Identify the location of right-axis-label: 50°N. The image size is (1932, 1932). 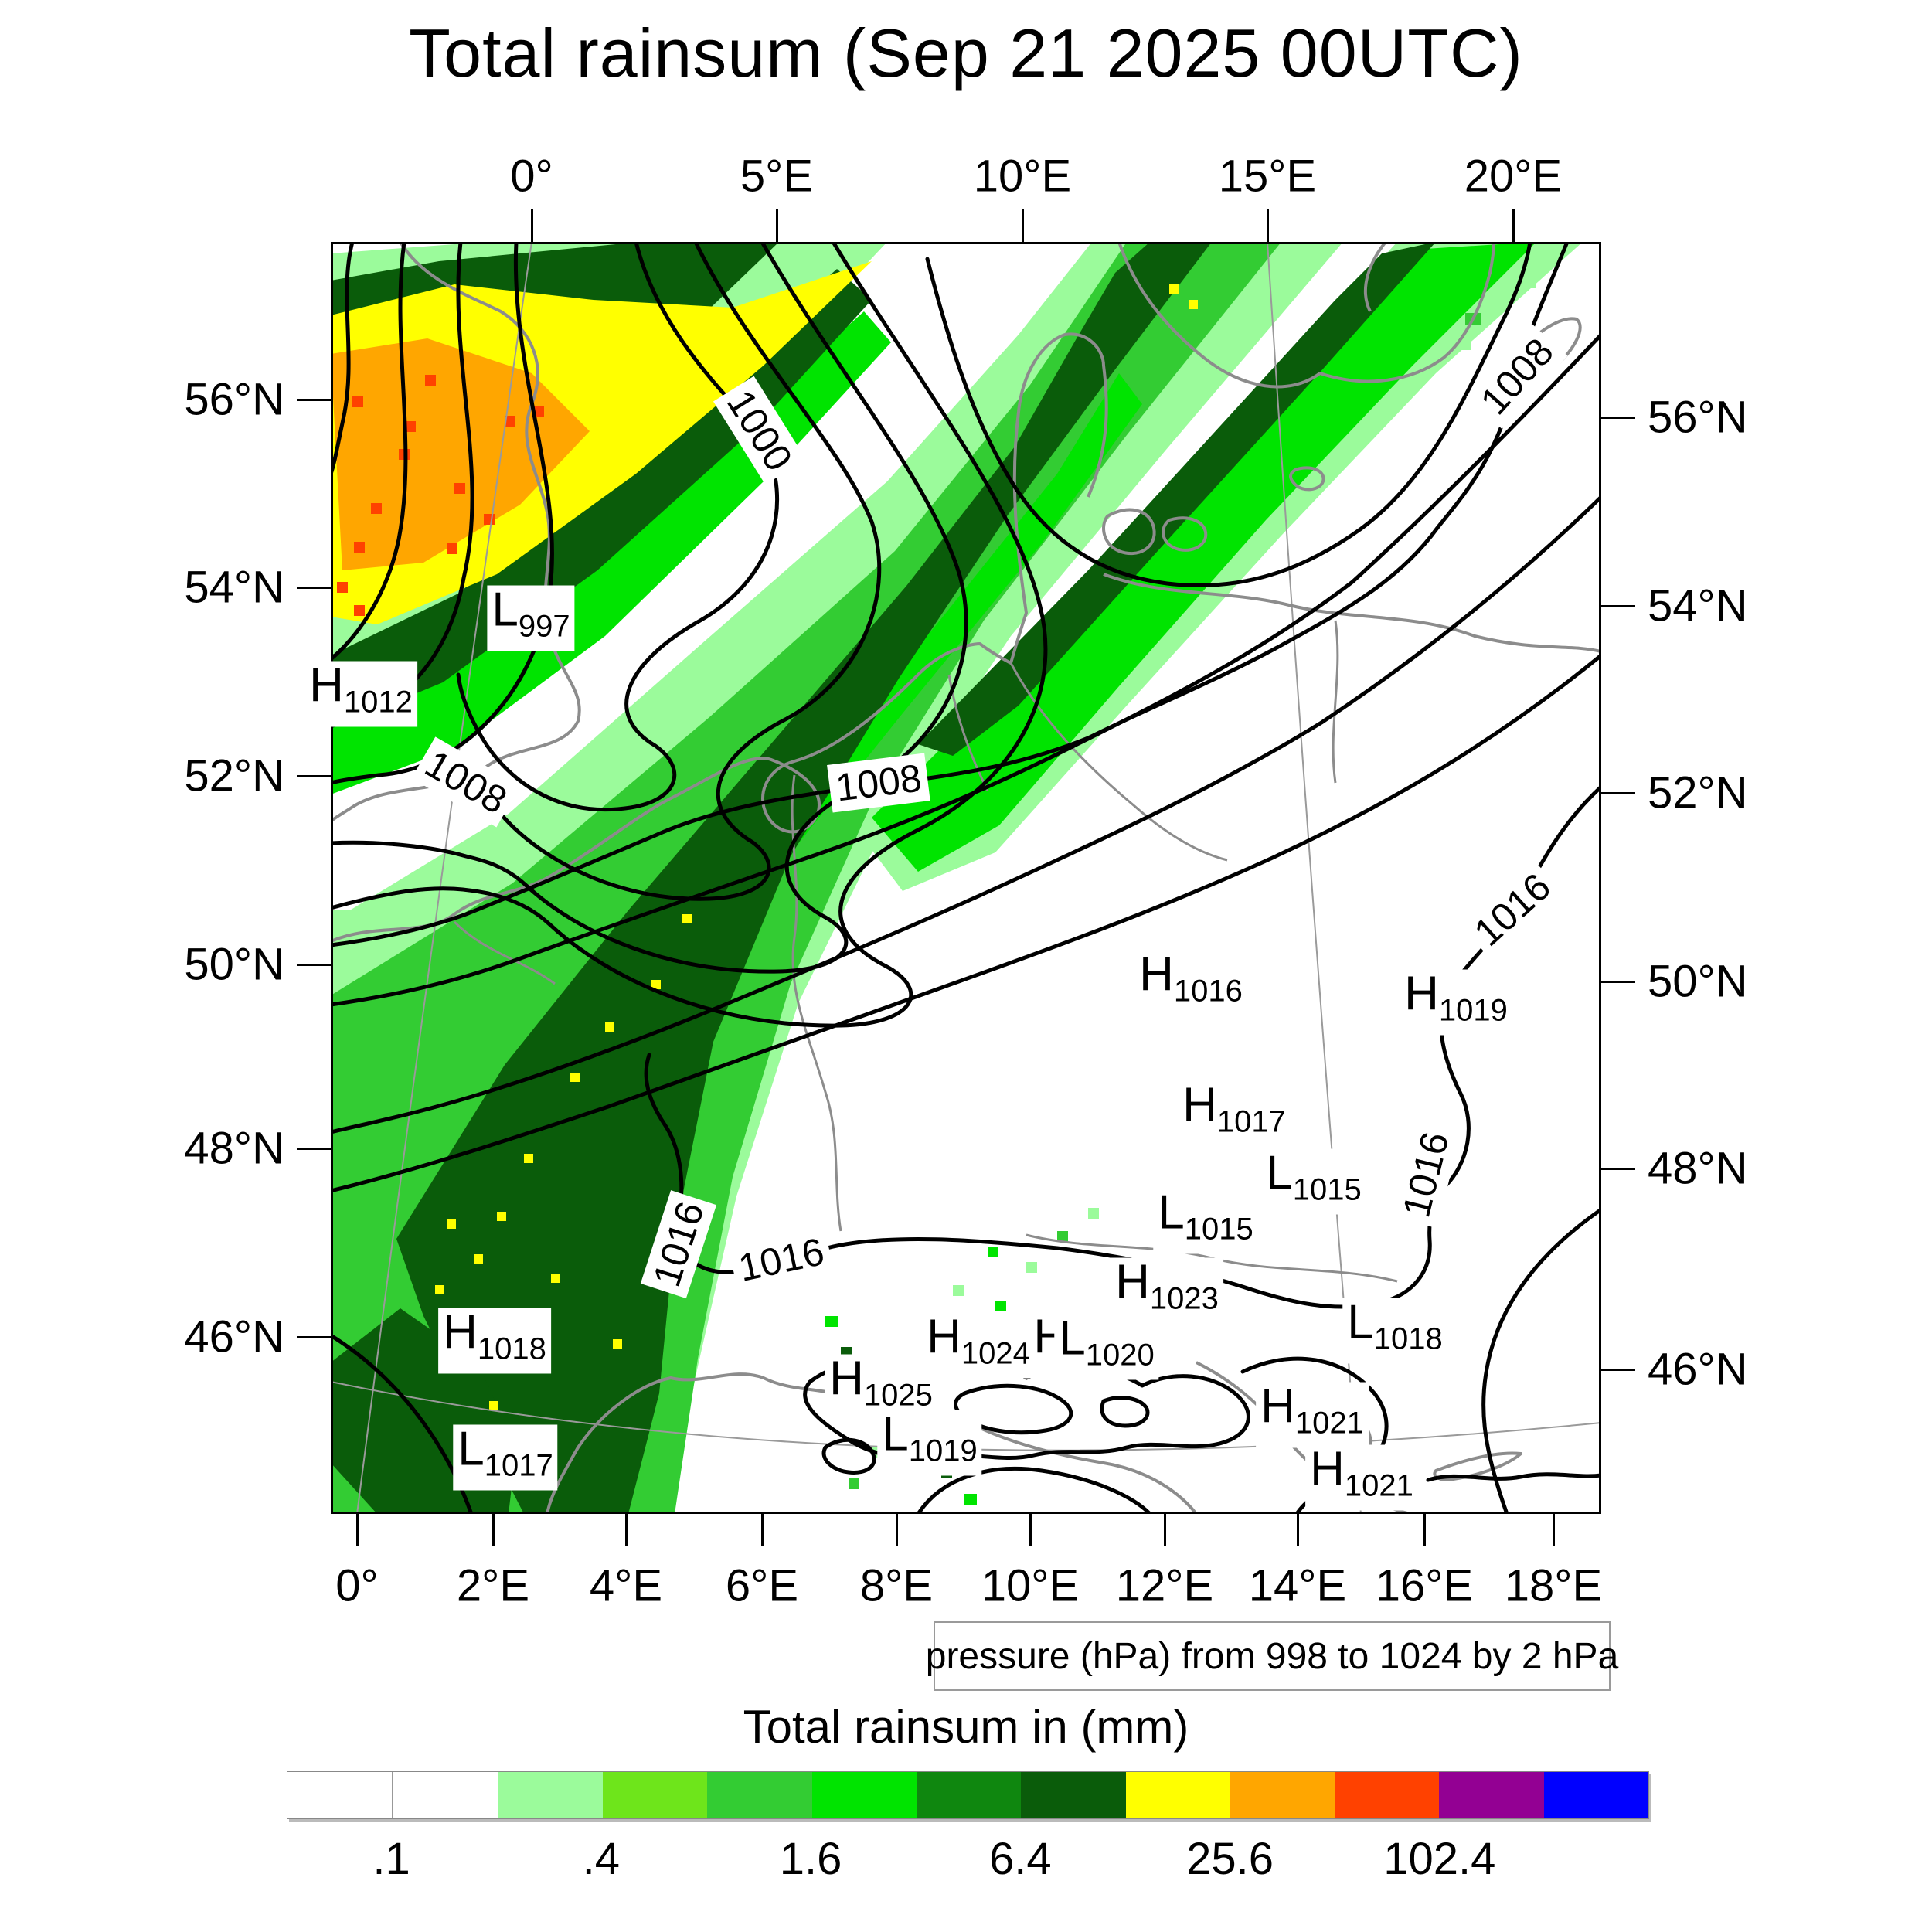
(1698, 982).